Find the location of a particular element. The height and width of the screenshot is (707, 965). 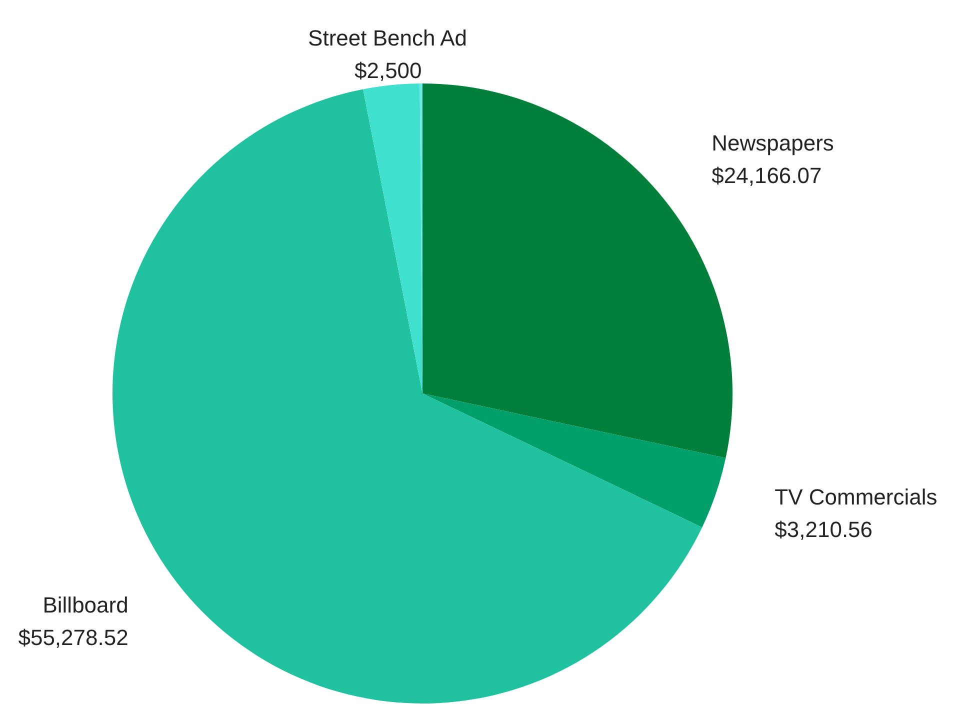

data-label: $3,210.56 is located at coordinates (823, 529).